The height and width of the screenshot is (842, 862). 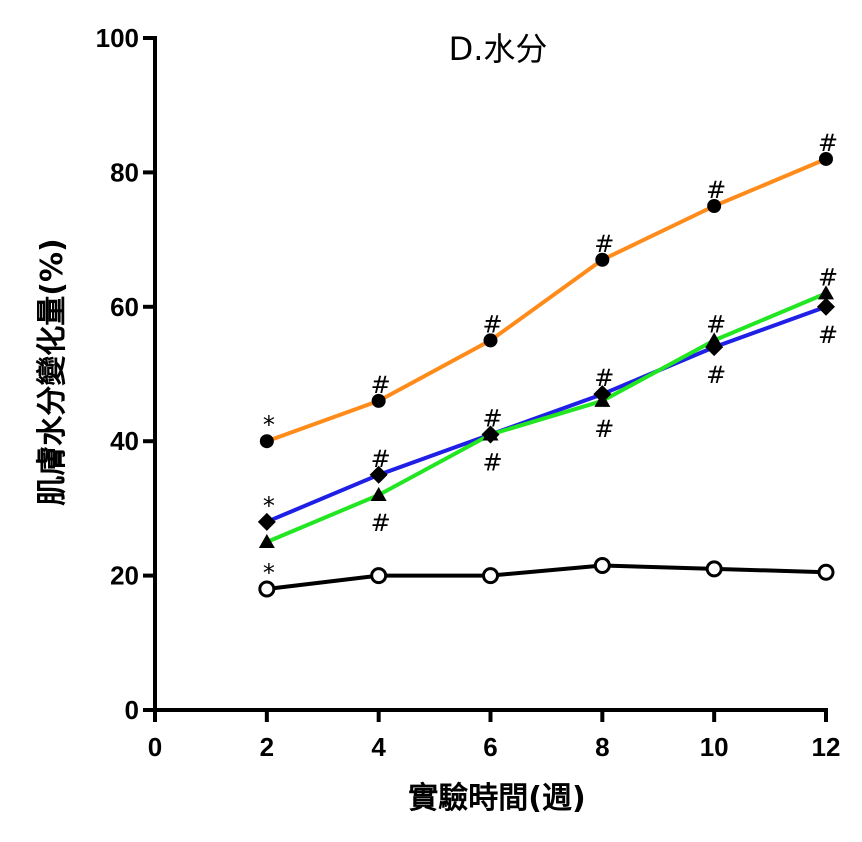 I want to click on y-tick-label: 20, so click(x=124, y=576).